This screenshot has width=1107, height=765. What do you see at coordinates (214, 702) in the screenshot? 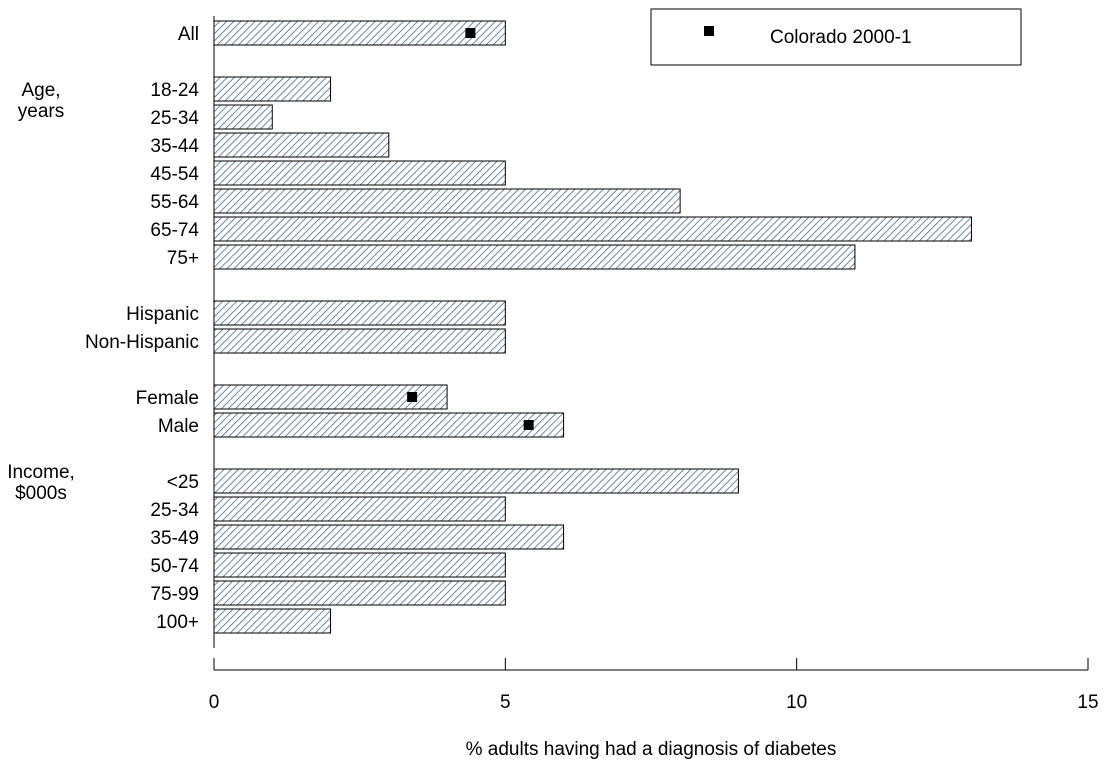
I see `x-tick-label: 0` at bounding box center [214, 702].